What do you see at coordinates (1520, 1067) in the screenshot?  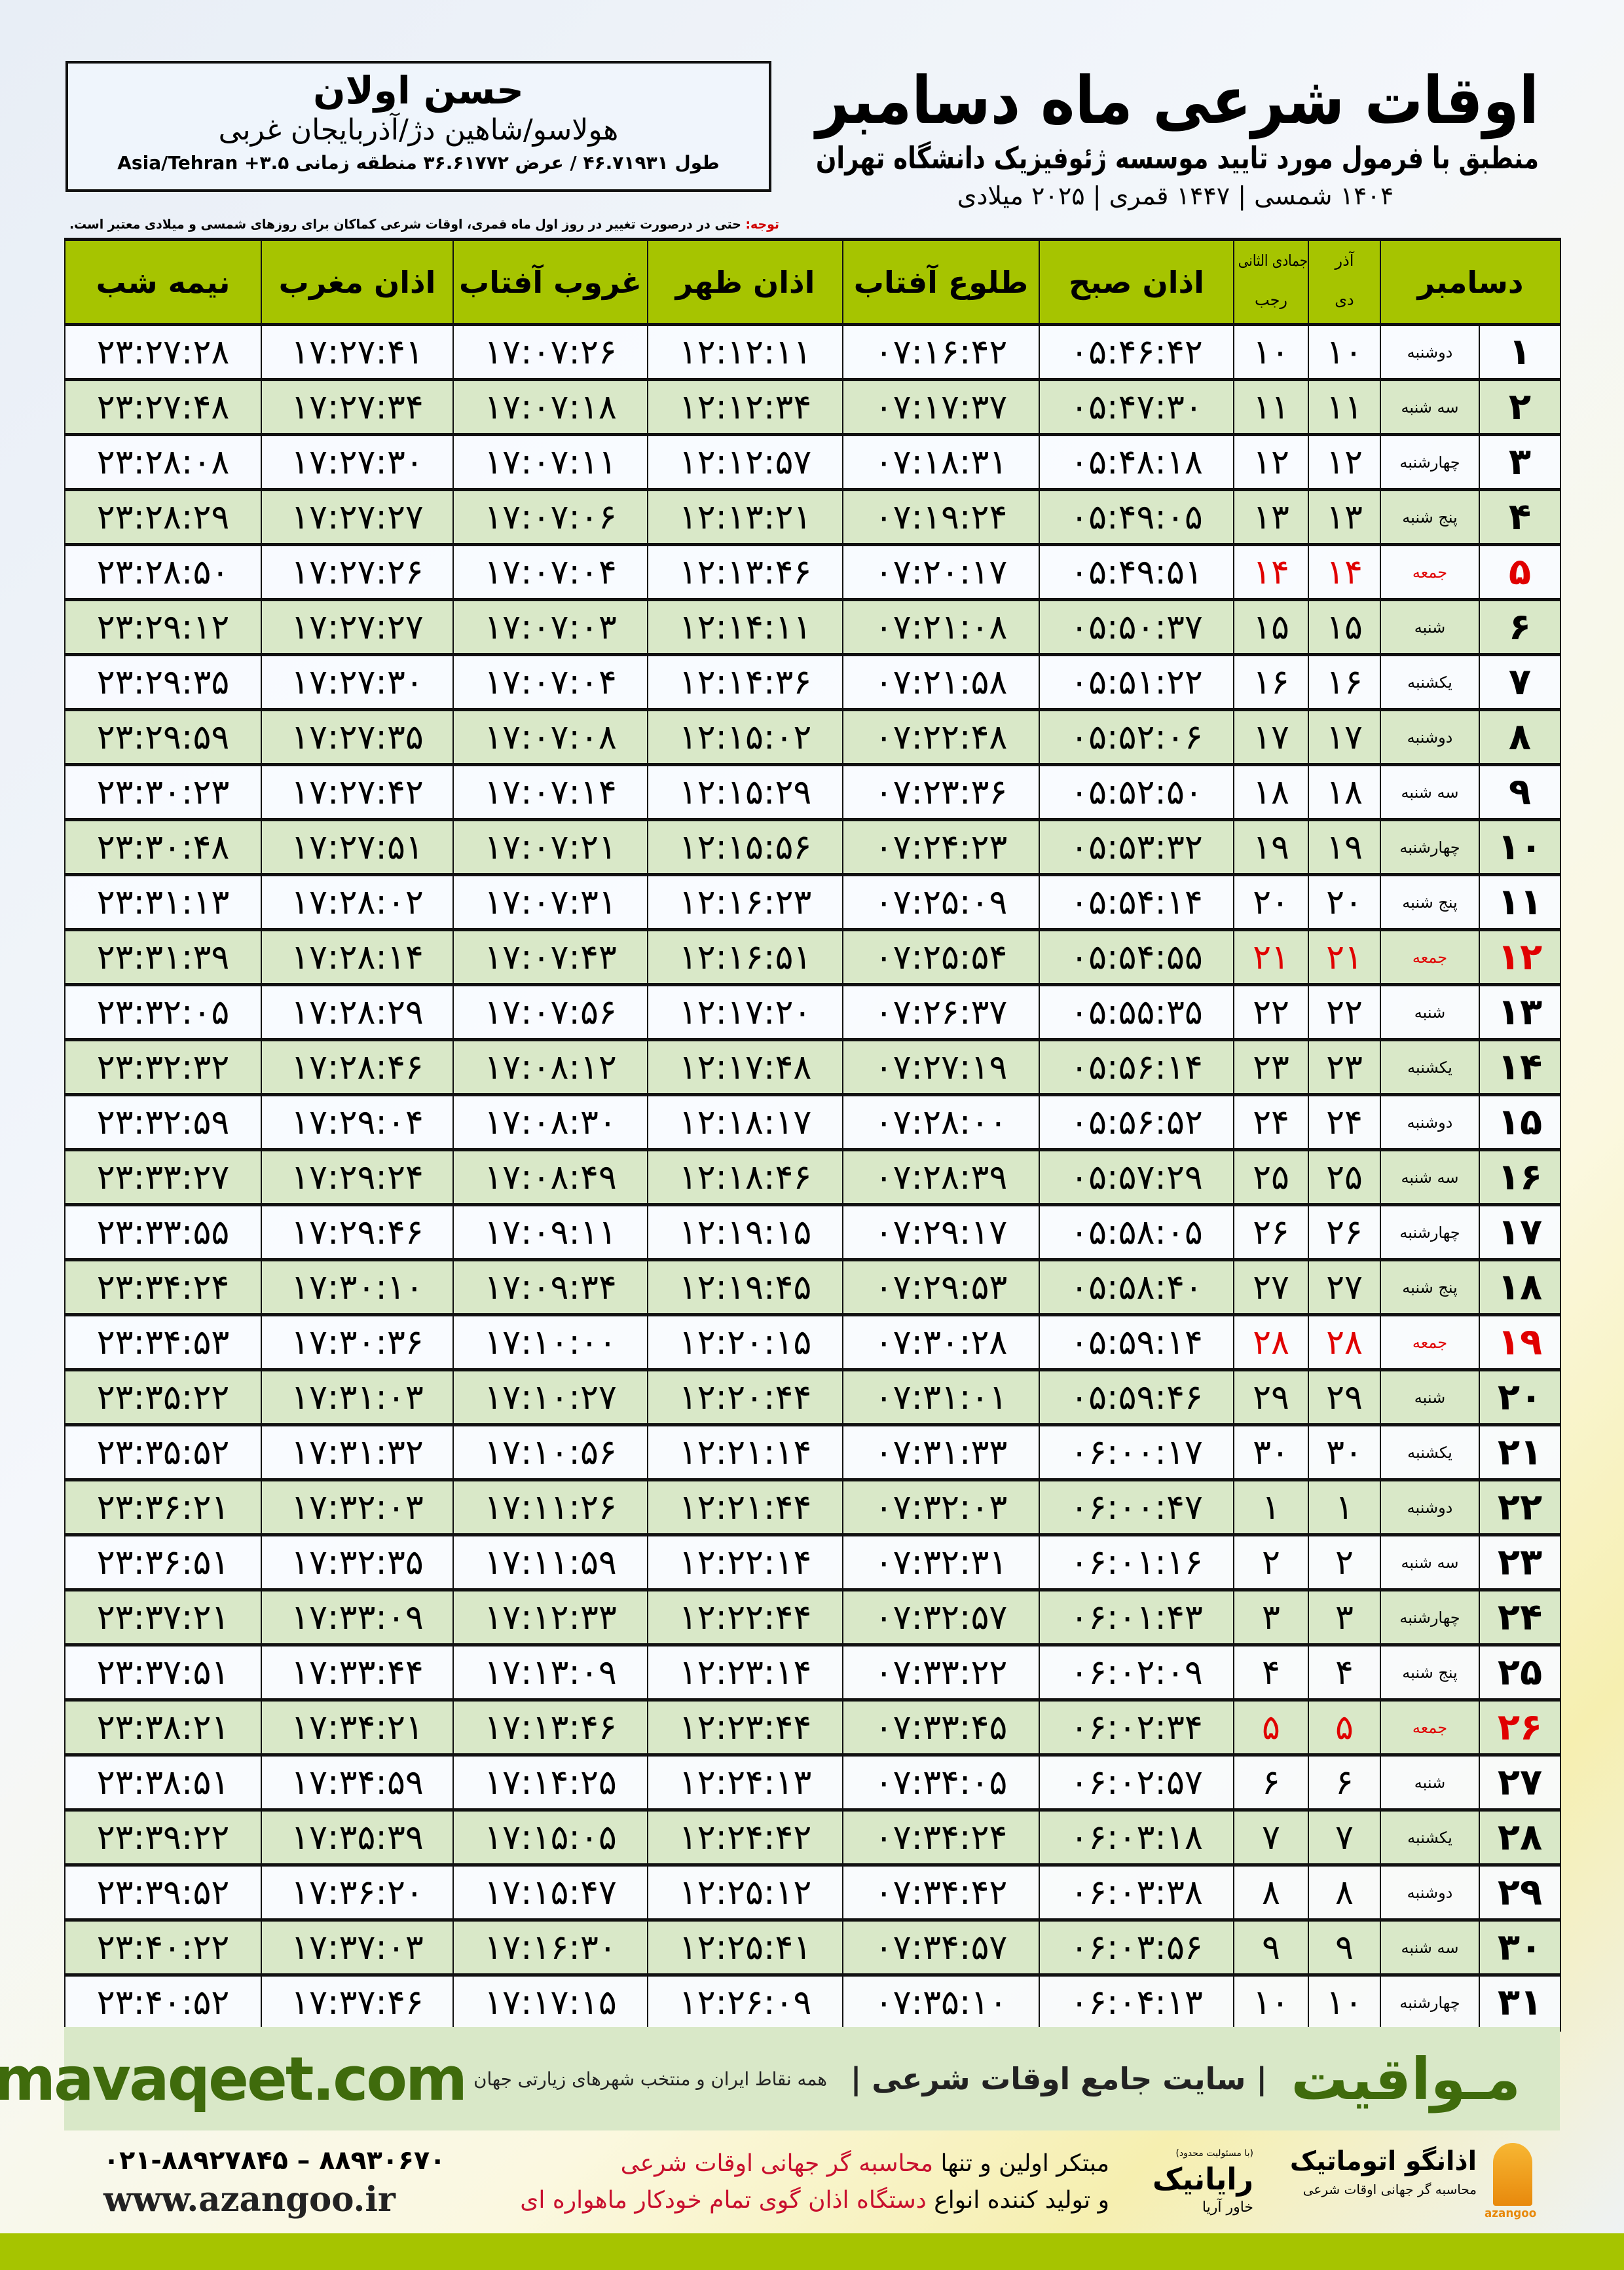 I see `day-number: ۱۴` at bounding box center [1520, 1067].